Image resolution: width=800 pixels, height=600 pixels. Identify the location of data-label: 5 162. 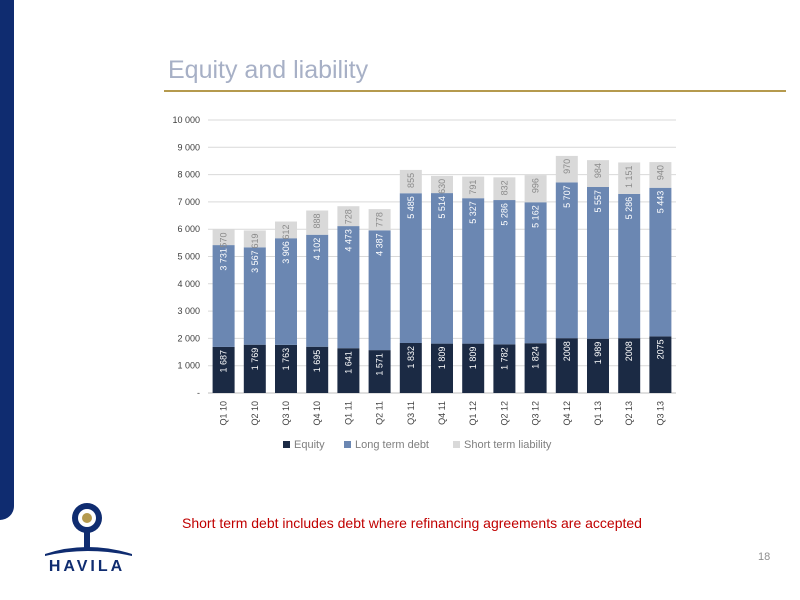
(536, 216).